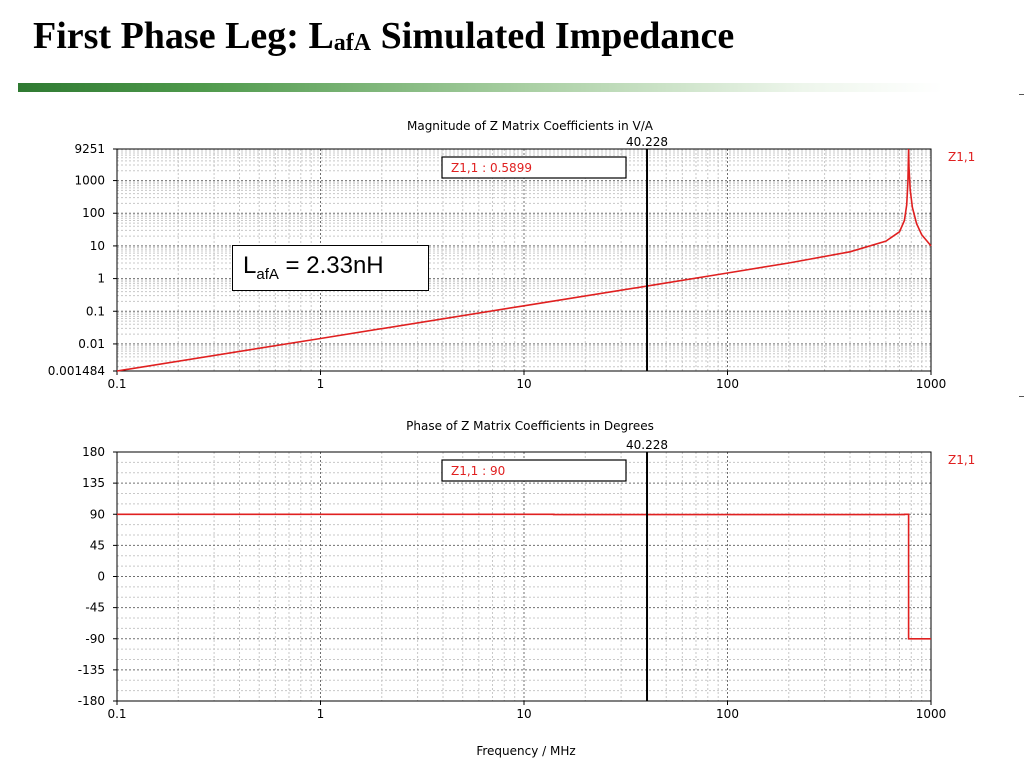 The image size is (1024, 768). What do you see at coordinates (491, 168) in the screenshot?
I see `marker-readout-text: Z1,1 : 0.5899` at bounding box center [491, 168].